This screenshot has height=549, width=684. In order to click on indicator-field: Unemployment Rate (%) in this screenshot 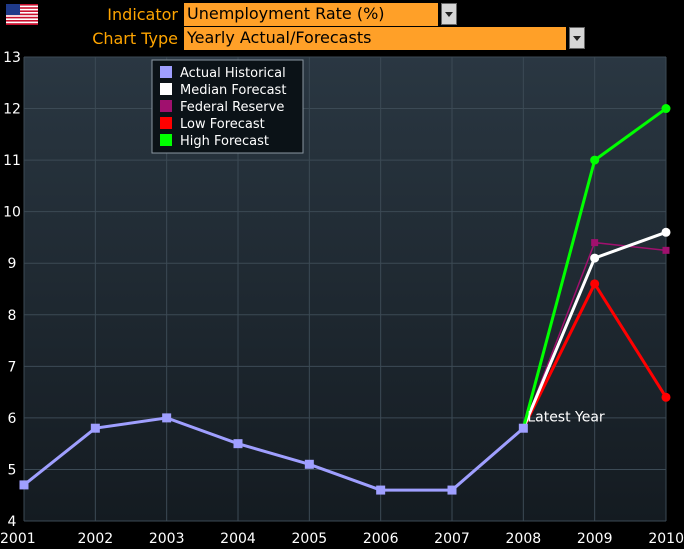, I will do `click(311, 14)`.